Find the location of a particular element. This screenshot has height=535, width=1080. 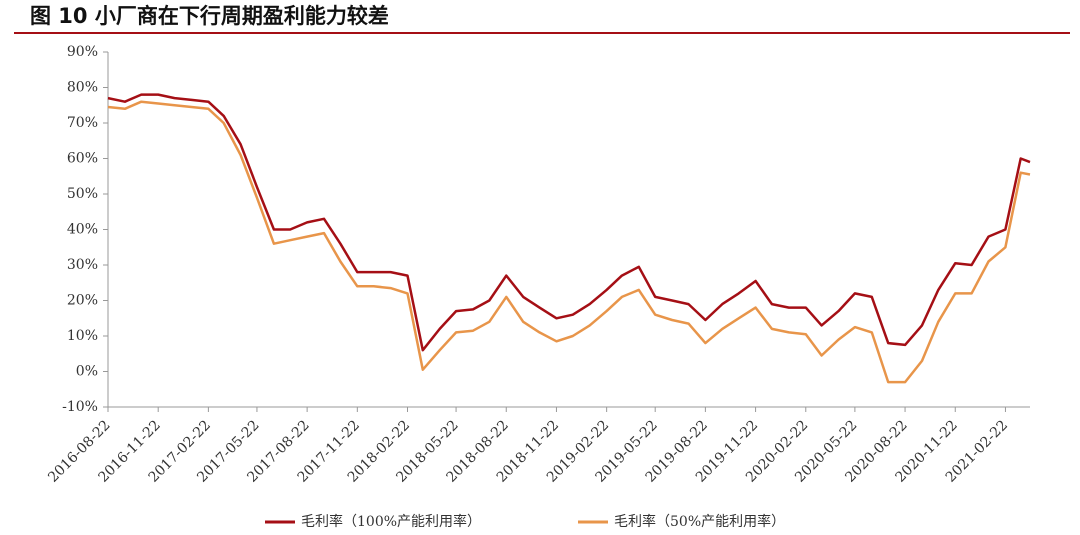

y-tick-label: 90% is located at coordinates (82, 52).